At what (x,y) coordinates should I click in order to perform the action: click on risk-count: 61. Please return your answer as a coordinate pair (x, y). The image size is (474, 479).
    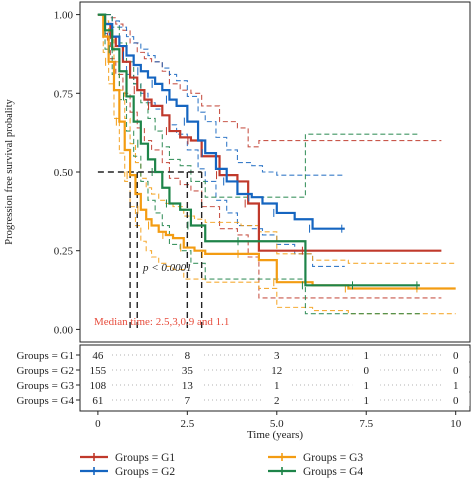
    Looking at the image, I should click on (97, 401).